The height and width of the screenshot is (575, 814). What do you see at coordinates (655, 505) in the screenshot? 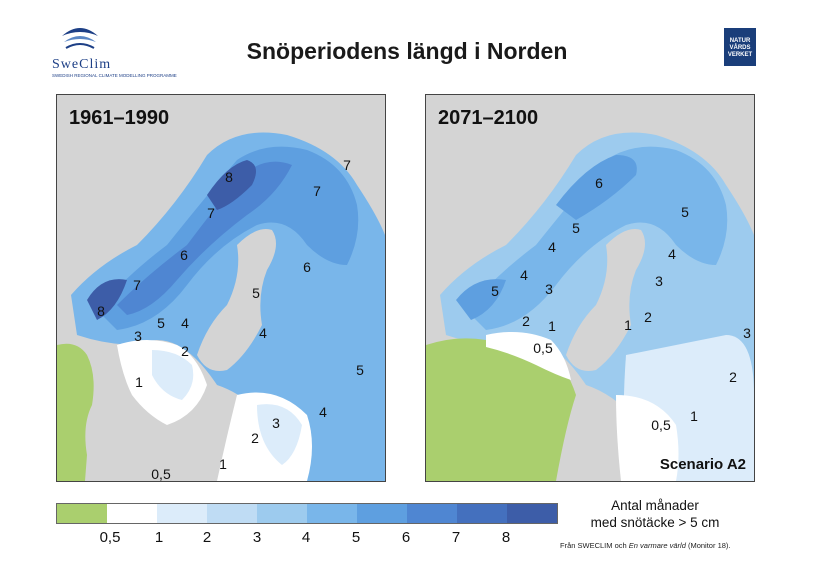
I see `legend-title-line1: Antal månader` at bounding box center [655, 505].